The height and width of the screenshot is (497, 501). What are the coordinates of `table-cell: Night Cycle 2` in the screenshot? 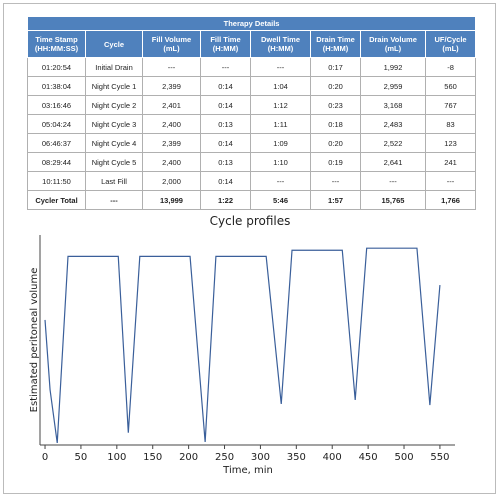 It's located at (114, 105).